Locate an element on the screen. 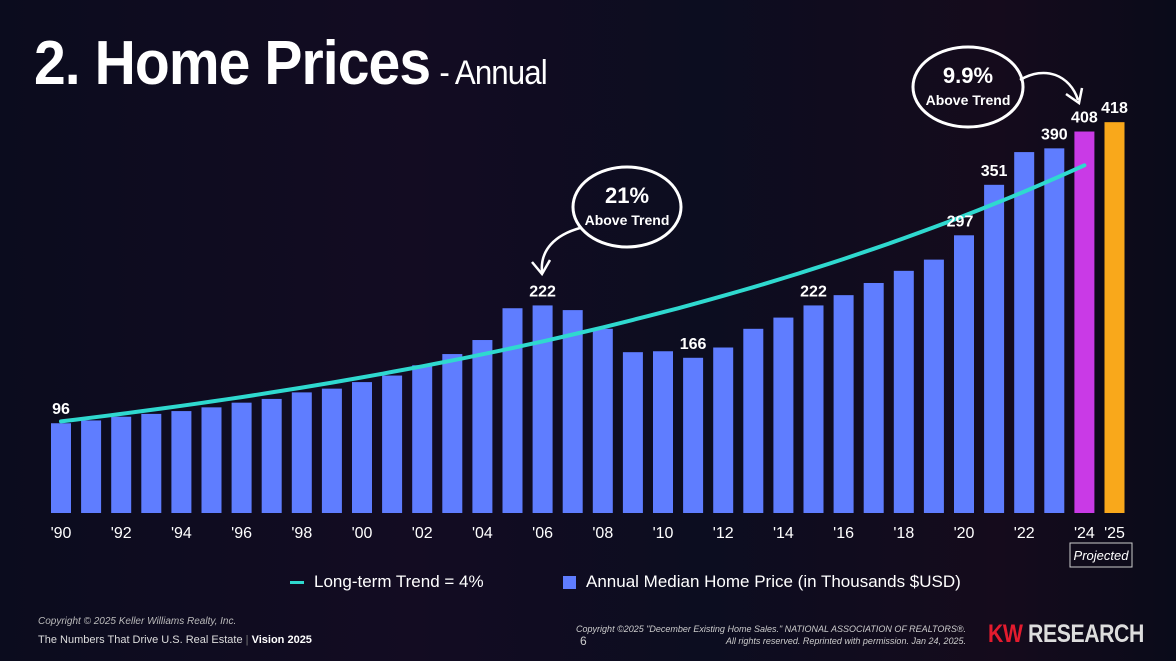 The image size is (1176, 661). page-subtitle: - Annual is located at coordinates (493, 73).